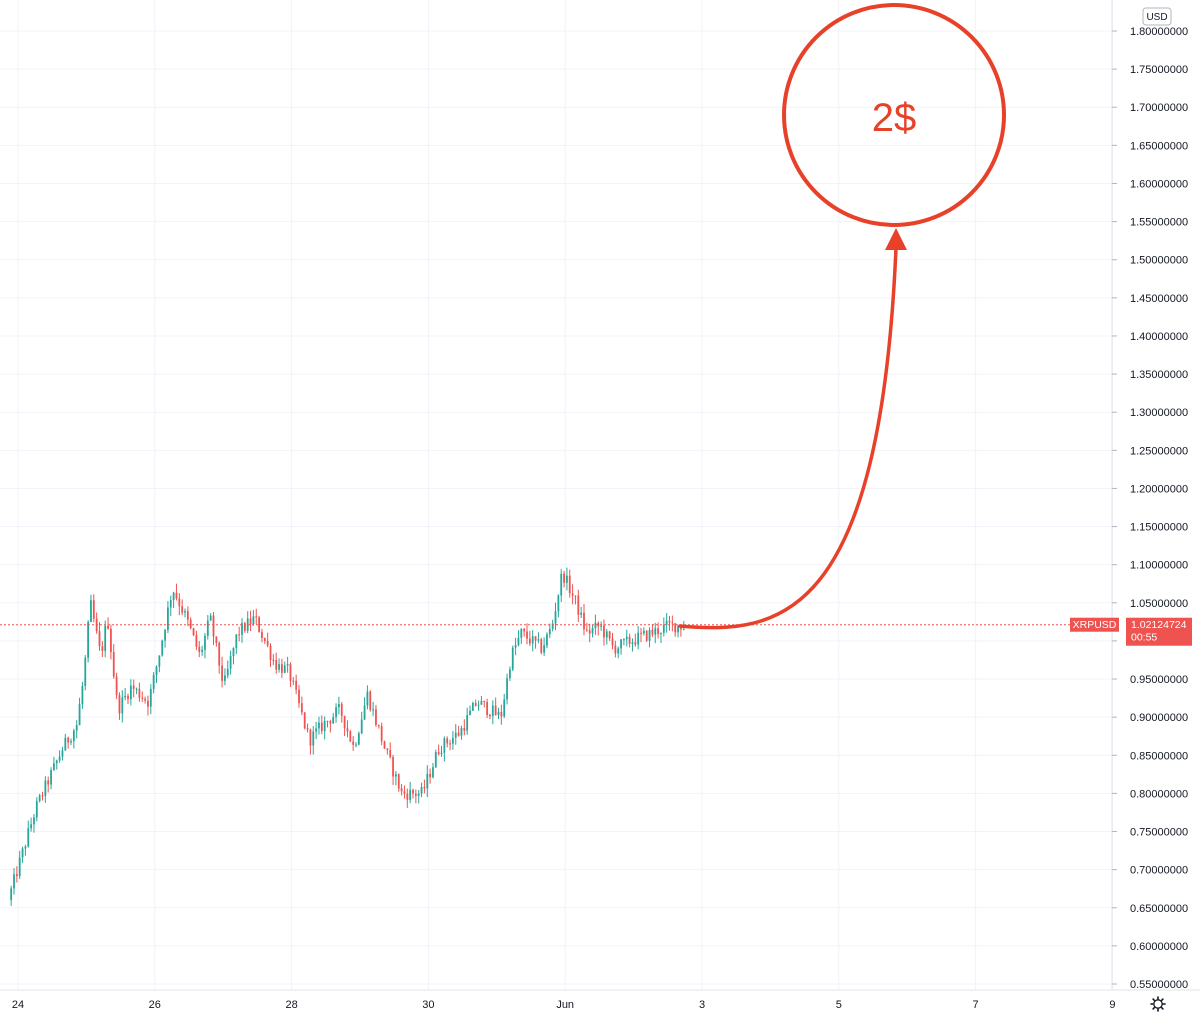 The width and height of the screenshot is (1200, 1017). I want to click on annotation-circle, so click(894, 115).